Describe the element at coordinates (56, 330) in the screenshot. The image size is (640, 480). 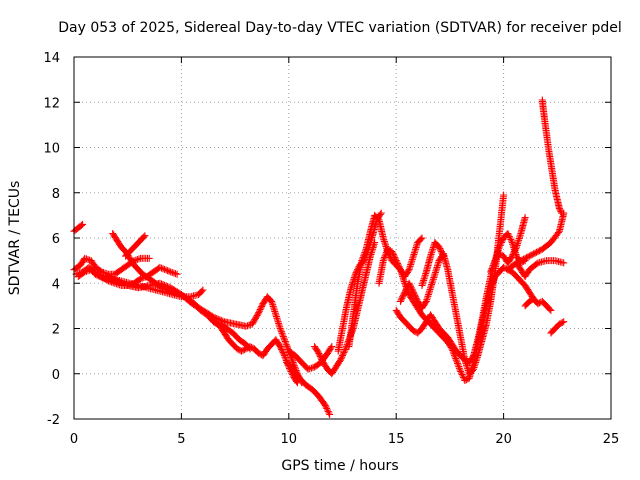
I see `y-tick-label: 2` at that location.